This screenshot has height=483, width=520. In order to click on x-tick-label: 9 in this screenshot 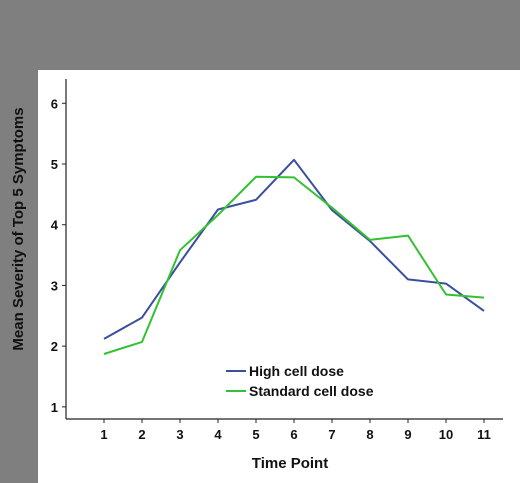, I will do `click(407, 434)`.